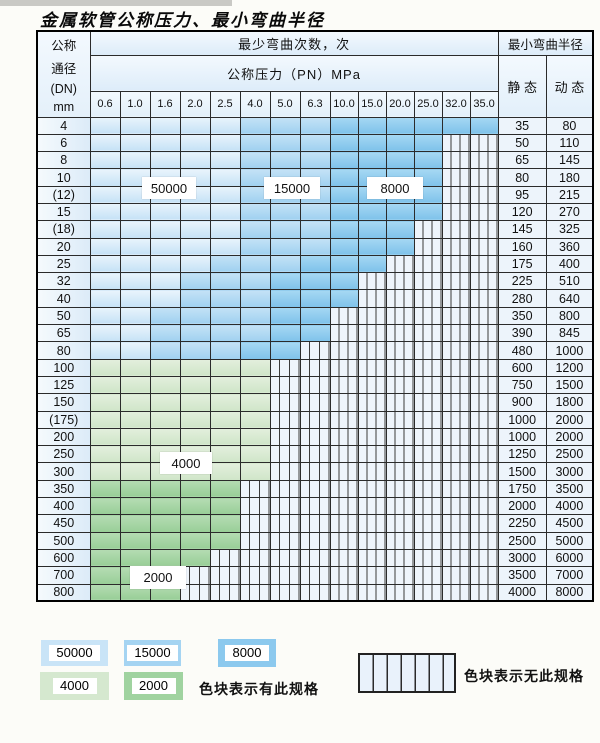  I want to click on dynamic-radius-cell: 2000, so click(569, 437).